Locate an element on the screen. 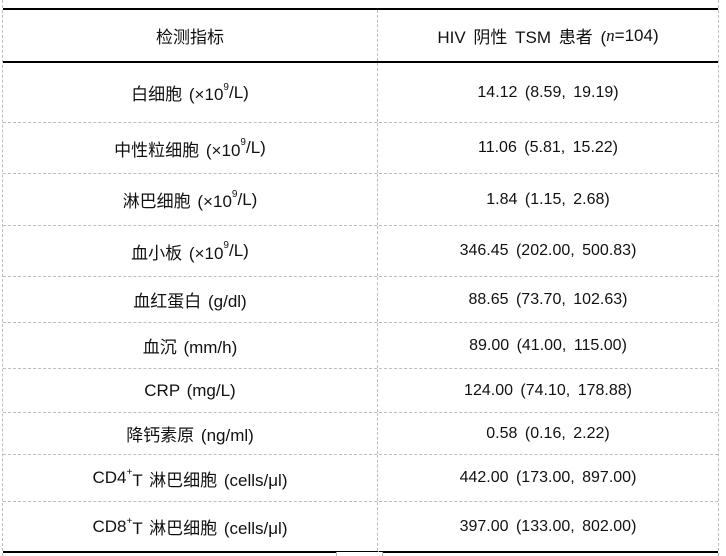 The image size is (726, 556). value-cell: 88.65 (73.70, 102.63) is located at coordinates (548, 299).